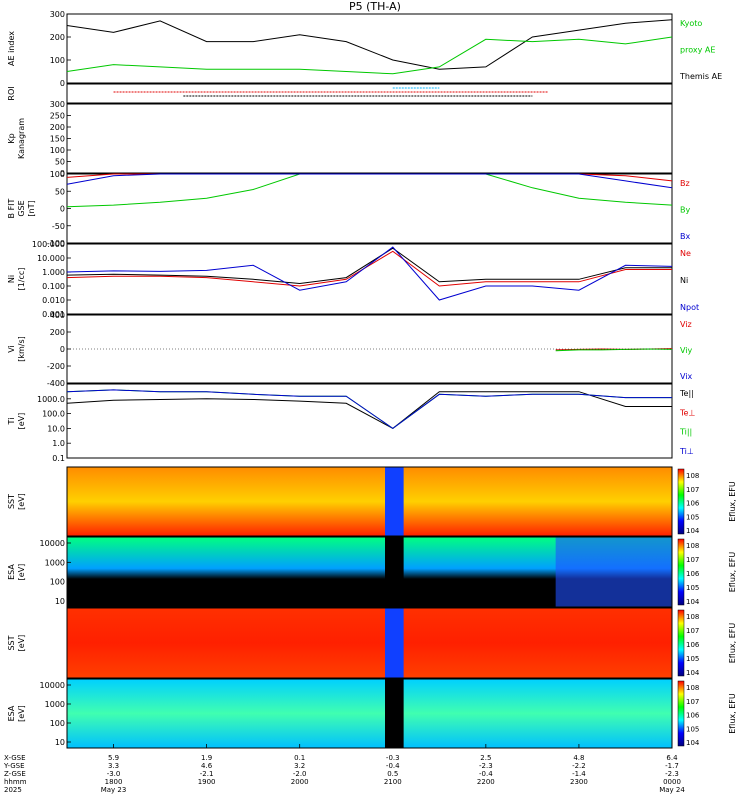 The image size is (750, 800). What do you see at coordinates (369, 190) in the screenshot?
I see `series-line-by` at bounding box center [369, 190].